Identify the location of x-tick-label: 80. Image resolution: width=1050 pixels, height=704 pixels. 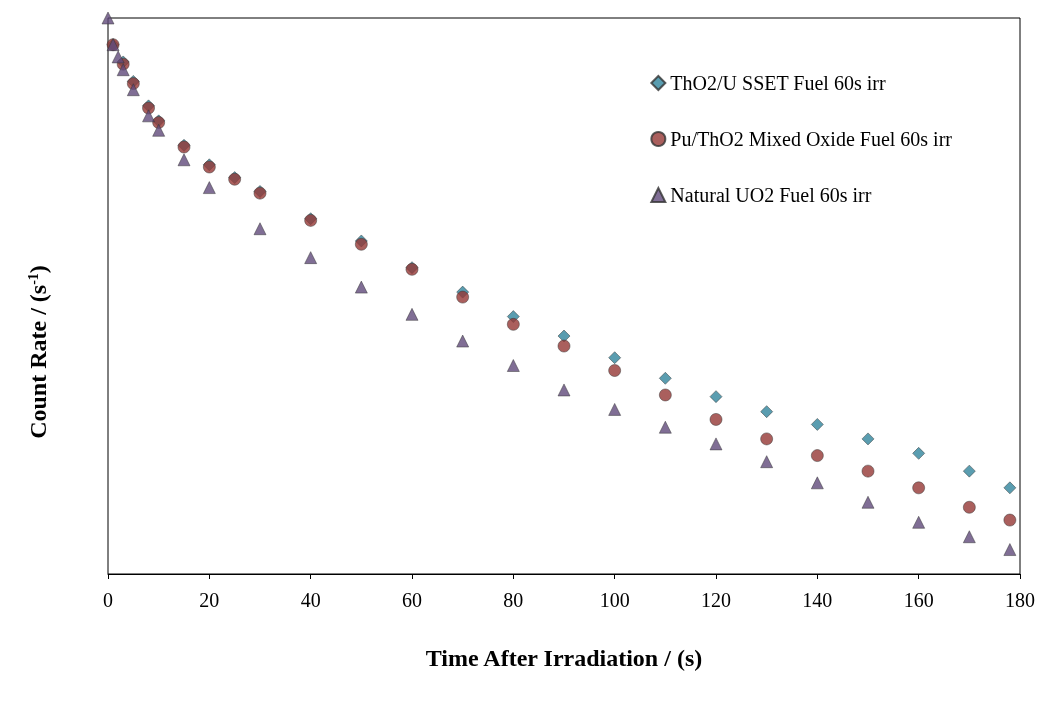
(513, 600).